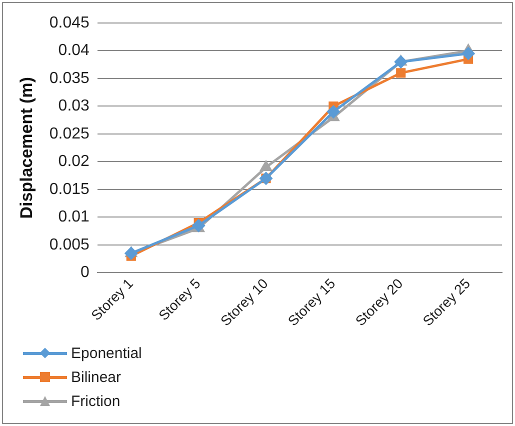 The width and height of the screenshot is (515, 426). Describe the element at coordinates (26, 148) in the screenshot. I see `y-axis-title: Displacement (m)` at that location.